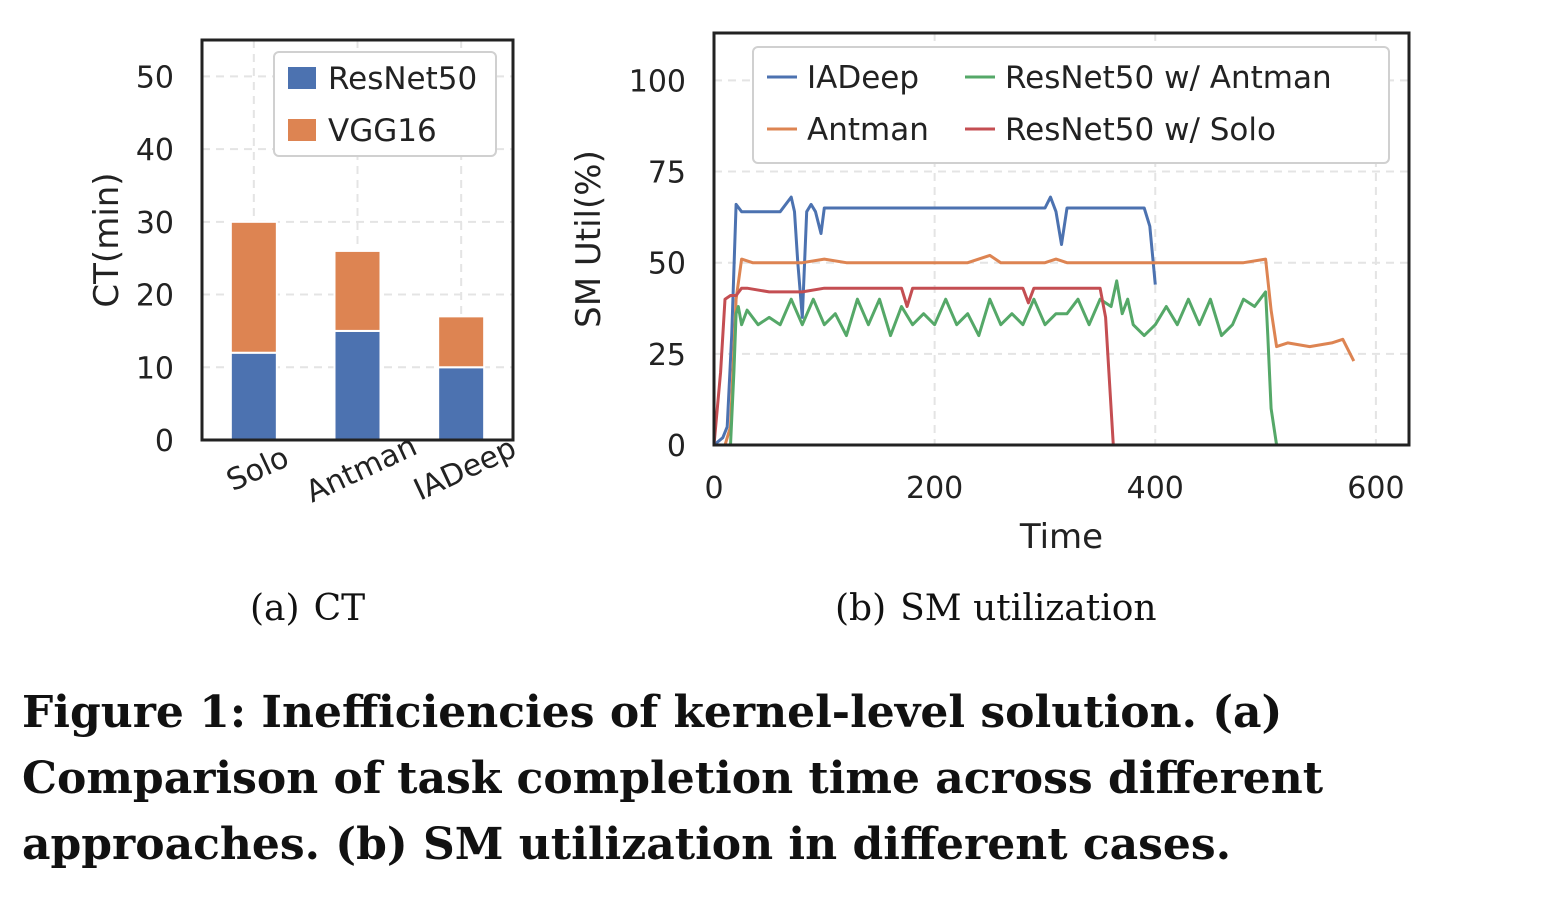 The width and height of the screenshot is (1563, 922). Describe the element at coordinates (1140, 130) in the screenshot. I see `legend-label: ResNet50 w/ Solo` at that location.